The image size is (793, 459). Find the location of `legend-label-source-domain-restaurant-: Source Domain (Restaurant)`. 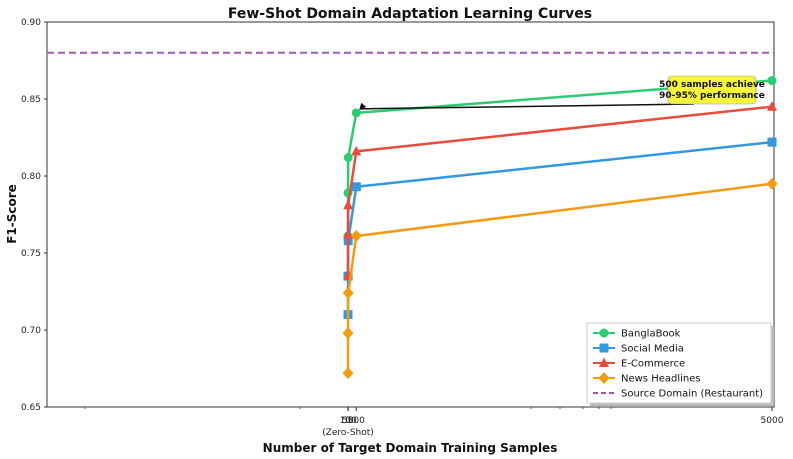

legend-label-source-domain-restaurant-: Source Domain (Restaurant) is located at coordinates (692, 394).